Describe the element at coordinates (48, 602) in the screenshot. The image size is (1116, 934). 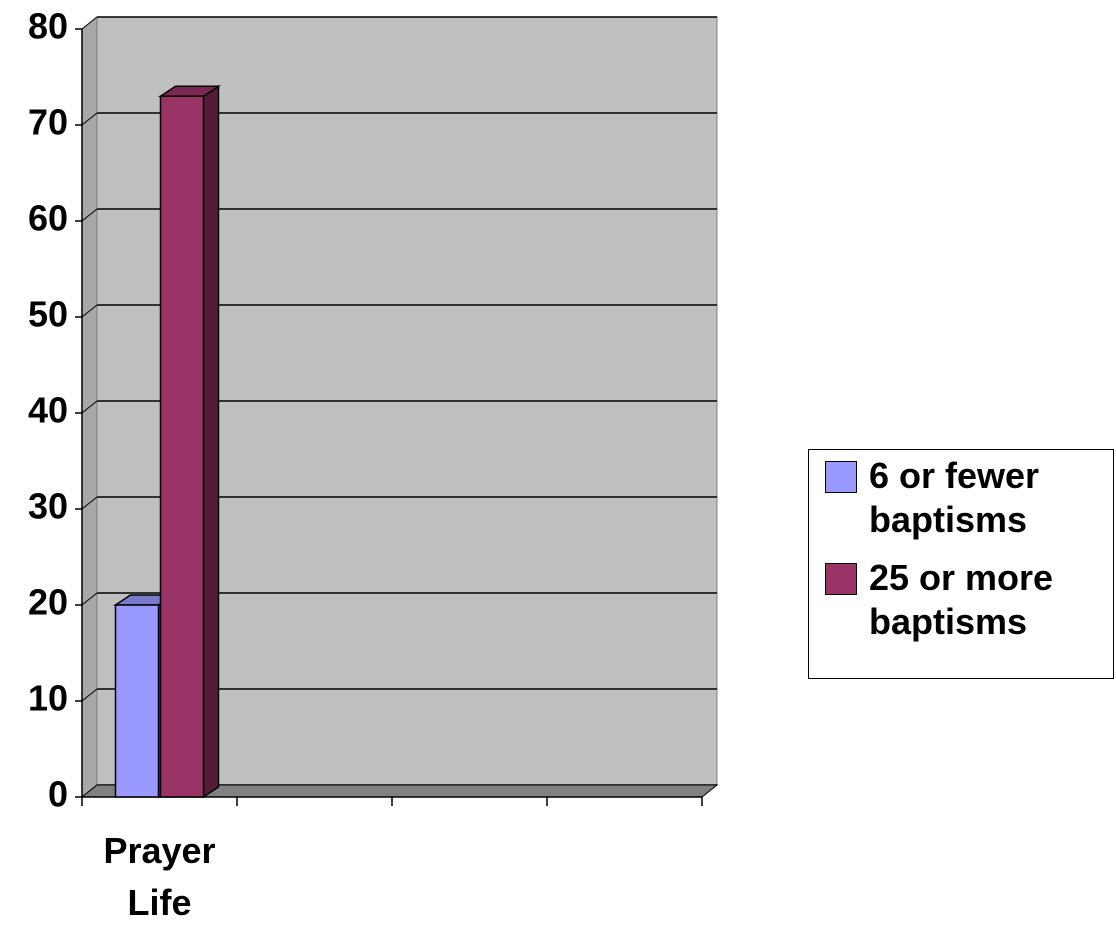
I see `y-tick-label: 20` at that location.